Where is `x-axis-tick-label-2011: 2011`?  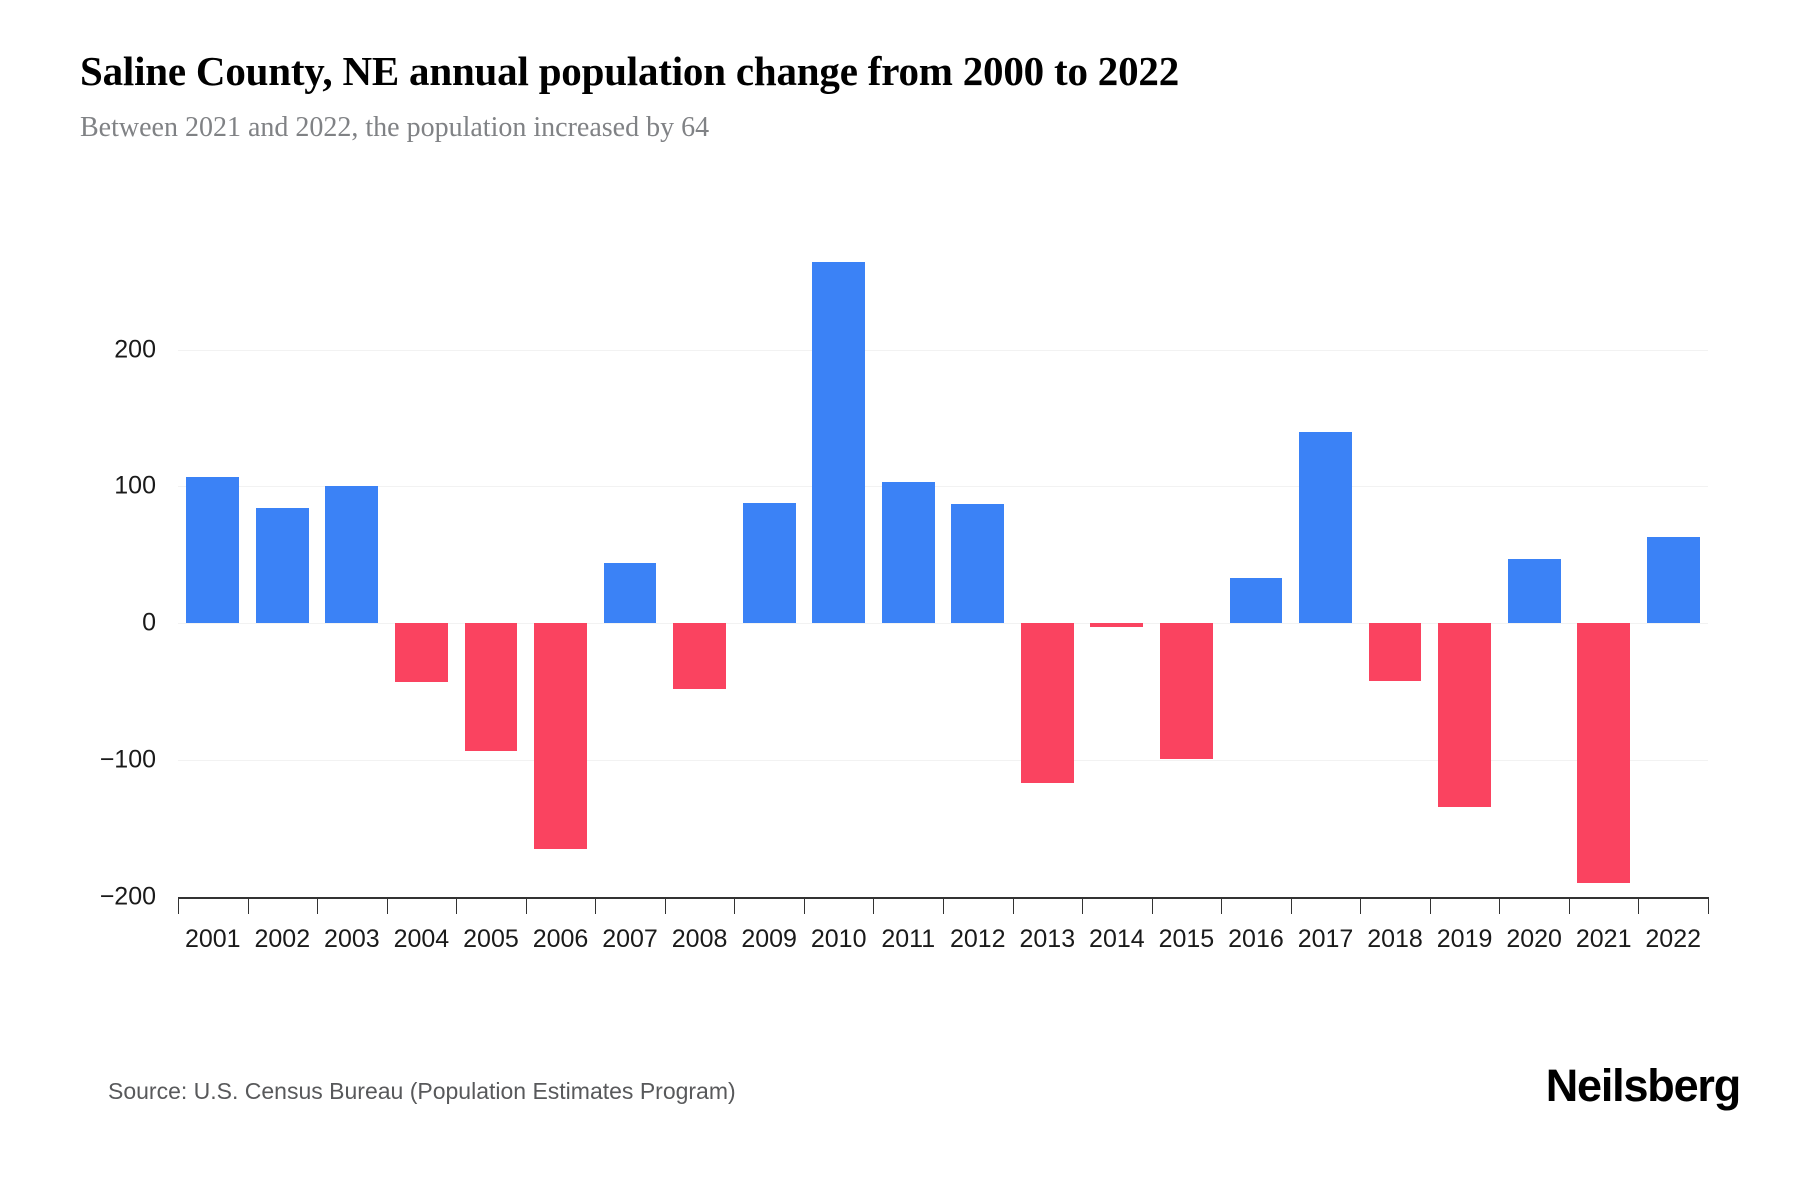
x-axis-tick-label-2011: 2011 is located at coordinates (908, 939).